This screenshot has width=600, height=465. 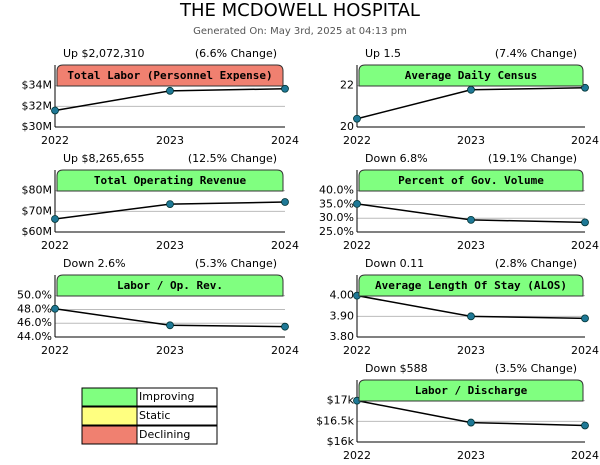 What do you see at coordinates (104, 158) in the screenshot?
I see `change-label: Up $8,265,655` at bounding box center [104, 158].